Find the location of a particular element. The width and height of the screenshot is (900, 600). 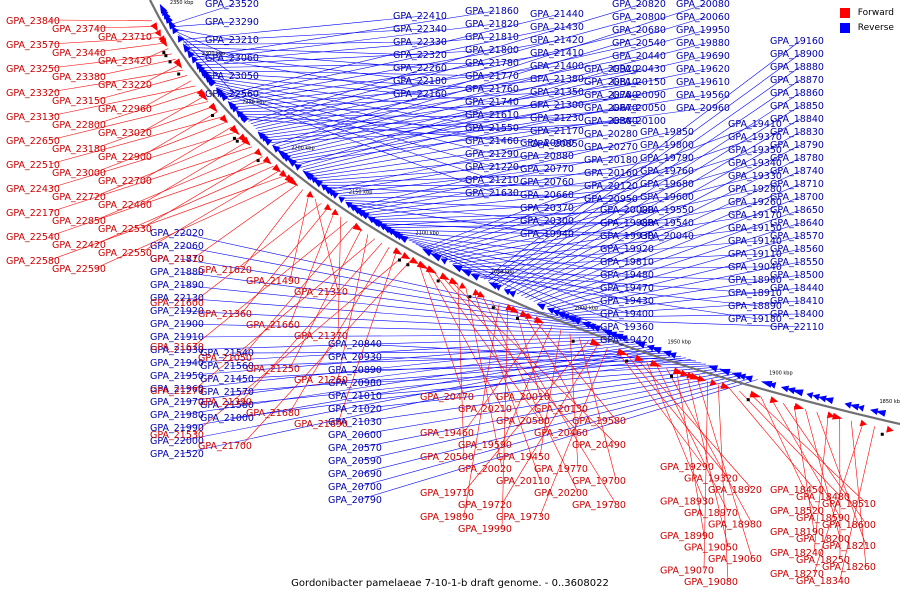

reverse-gene-label: GPA_22180 is located at coordinates (420, 81).